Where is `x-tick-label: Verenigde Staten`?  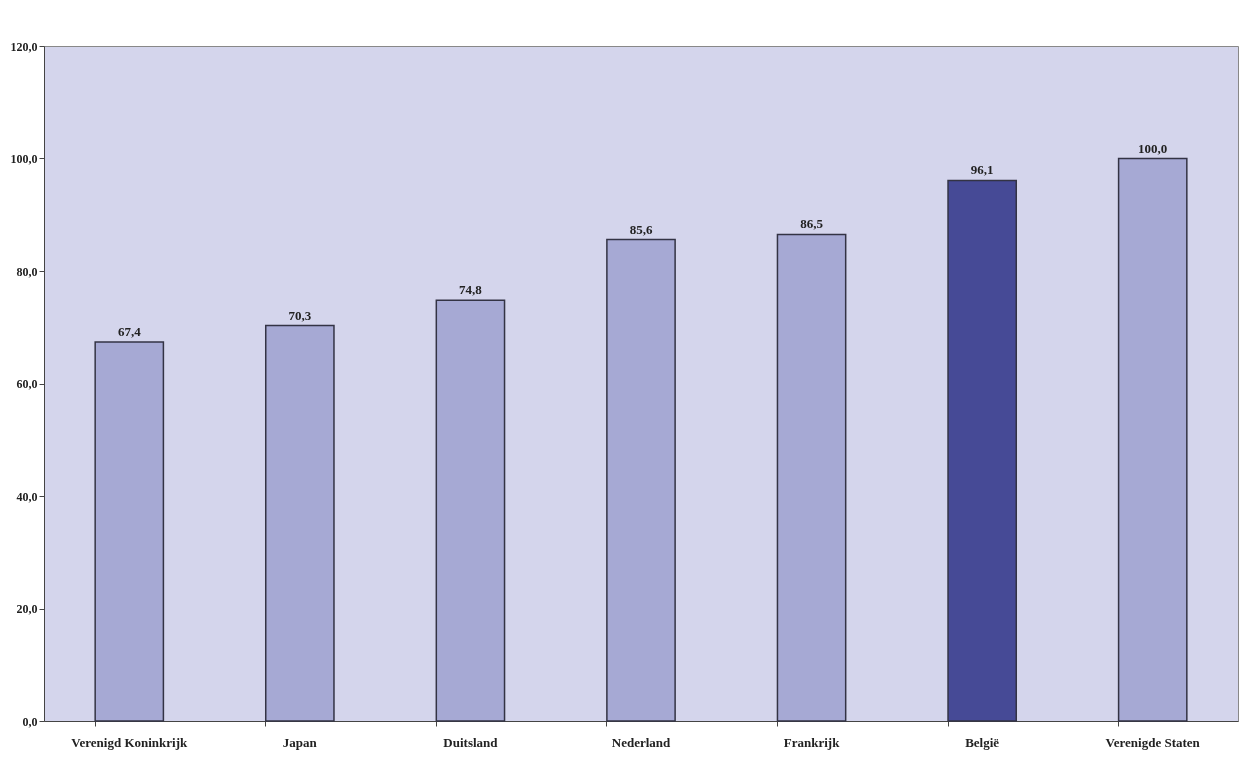 x-tick-label: Verenigde Staten is located at coordinates (1153, 742).